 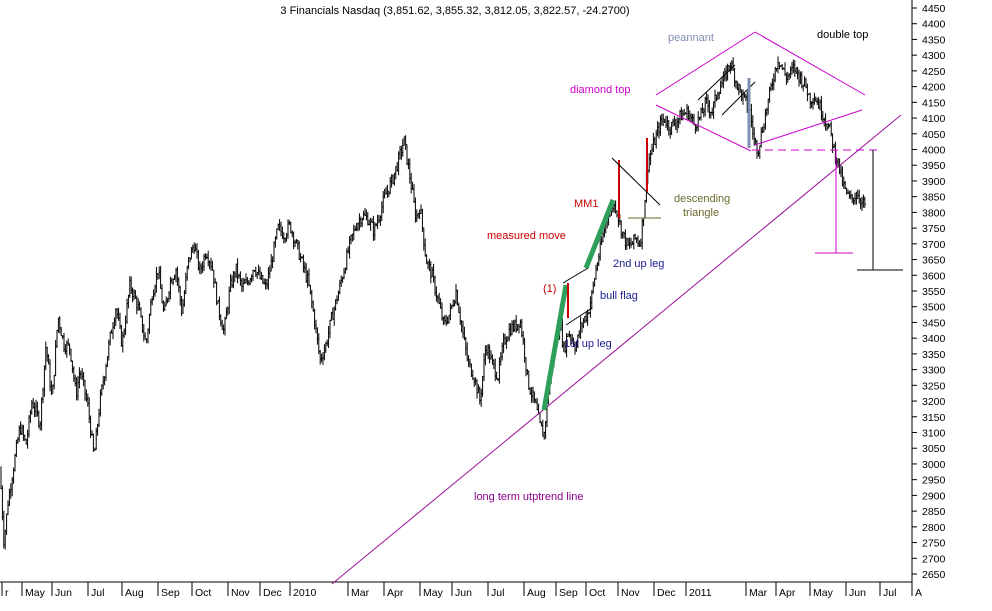 What do you see at coordinates (934, 56) in the screenshot?
I see `y-tick-label: 4300` at bounding box center [934, 56].